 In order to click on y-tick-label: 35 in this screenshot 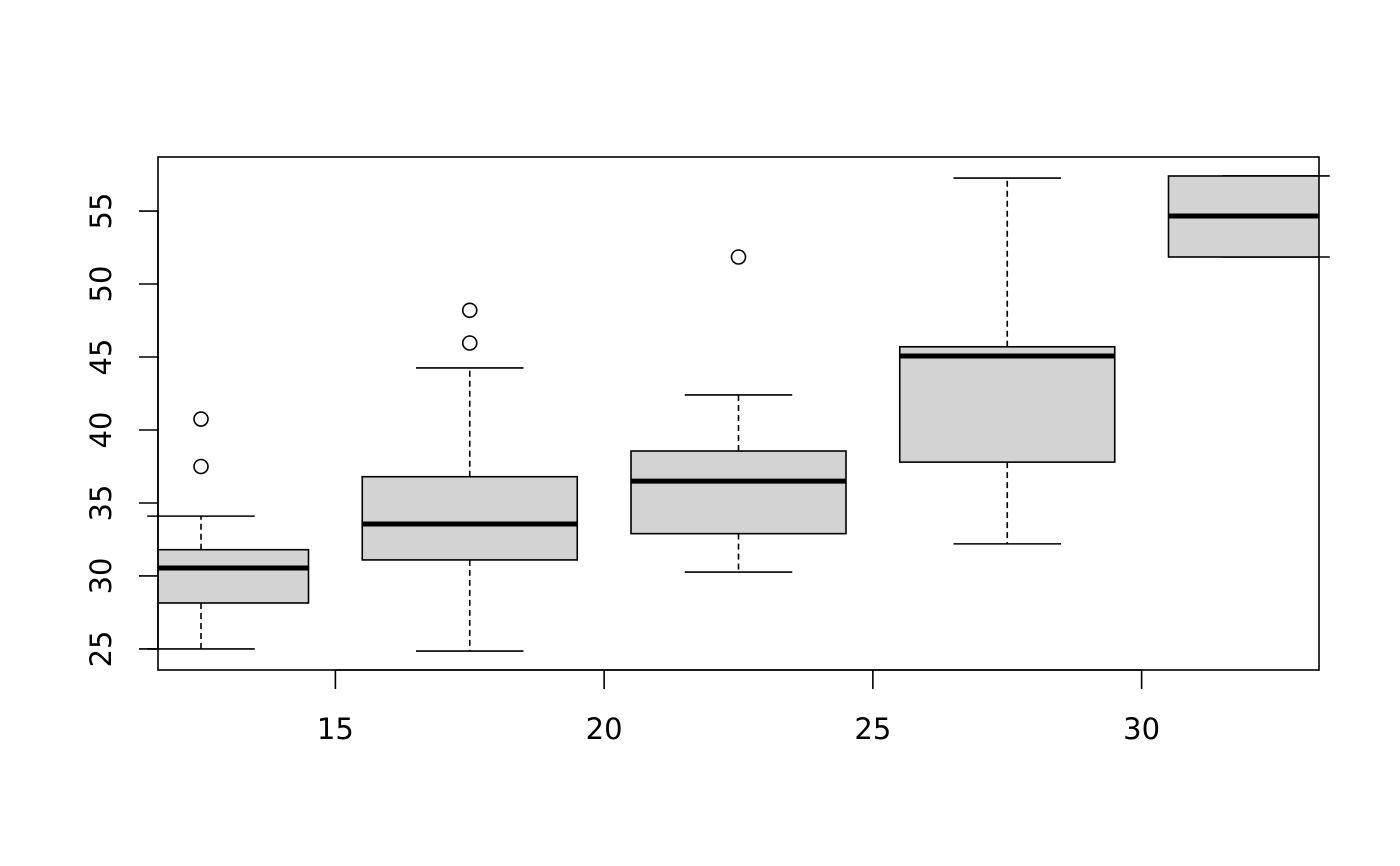, I will do `click(101, 503)`.